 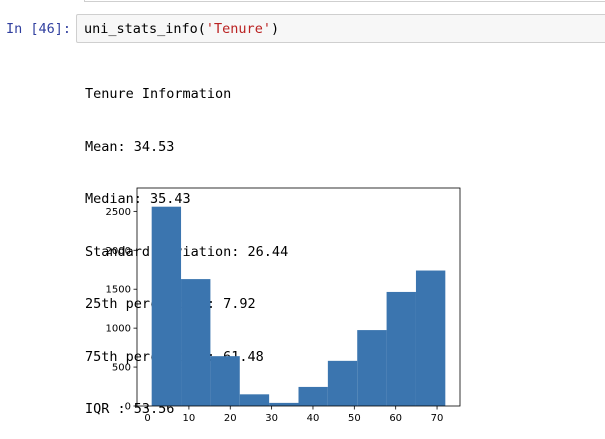 I want to click on previous-cell-output-edge, so click(x=344, y=1).